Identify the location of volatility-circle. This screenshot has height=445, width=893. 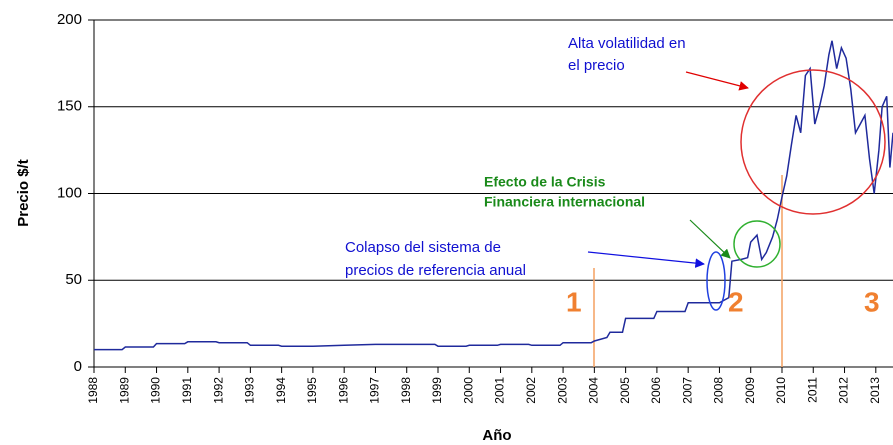
(813, 142).